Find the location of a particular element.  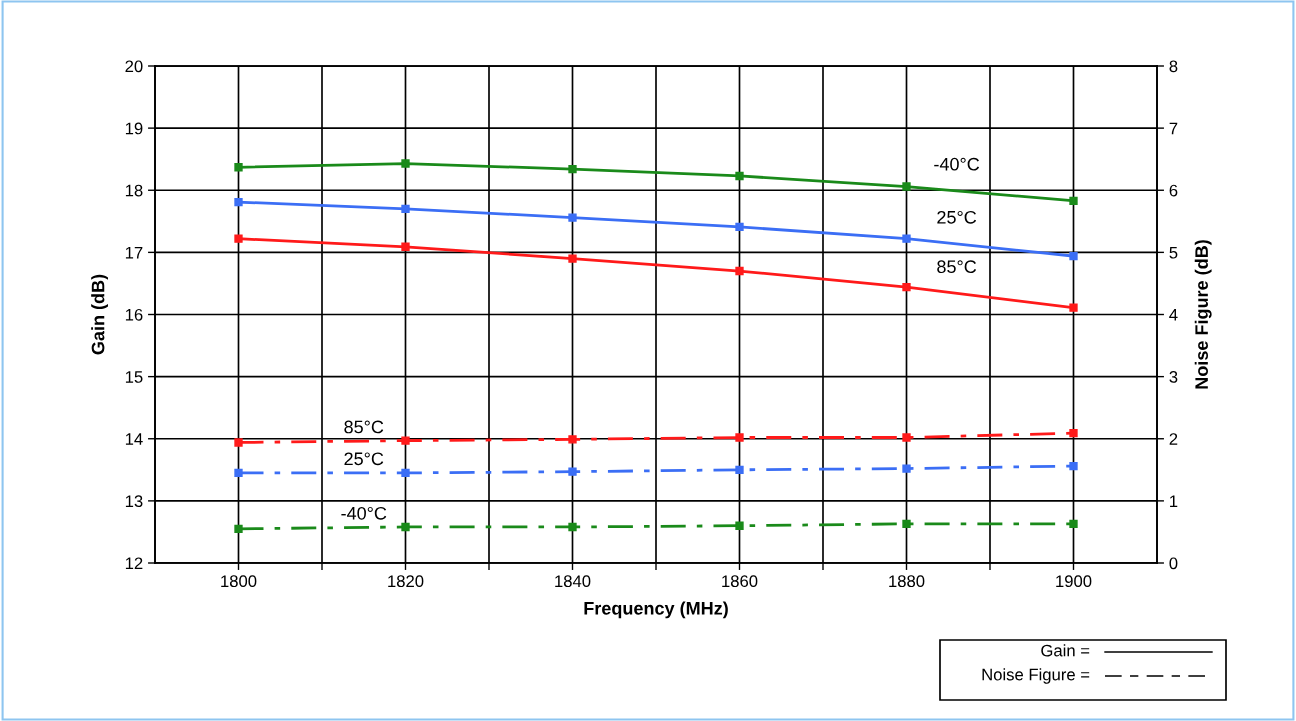

x-axis-title: Frequency (MHz) is located at coordinates (656, 610).